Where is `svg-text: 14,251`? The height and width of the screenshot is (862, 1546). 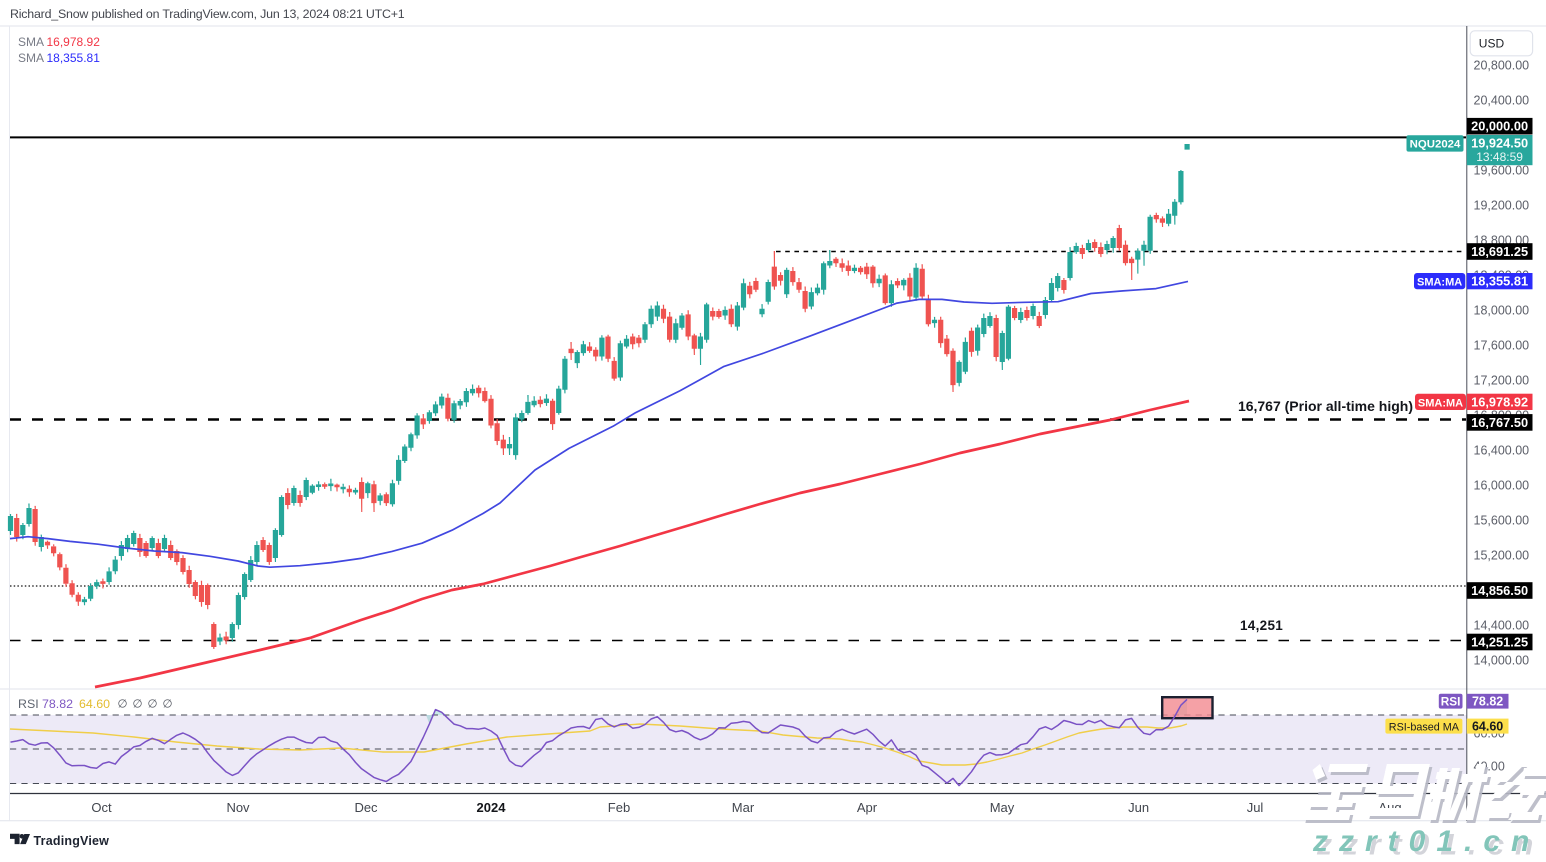 svg-text: 14,251 is located at coordinates (1261, 625).